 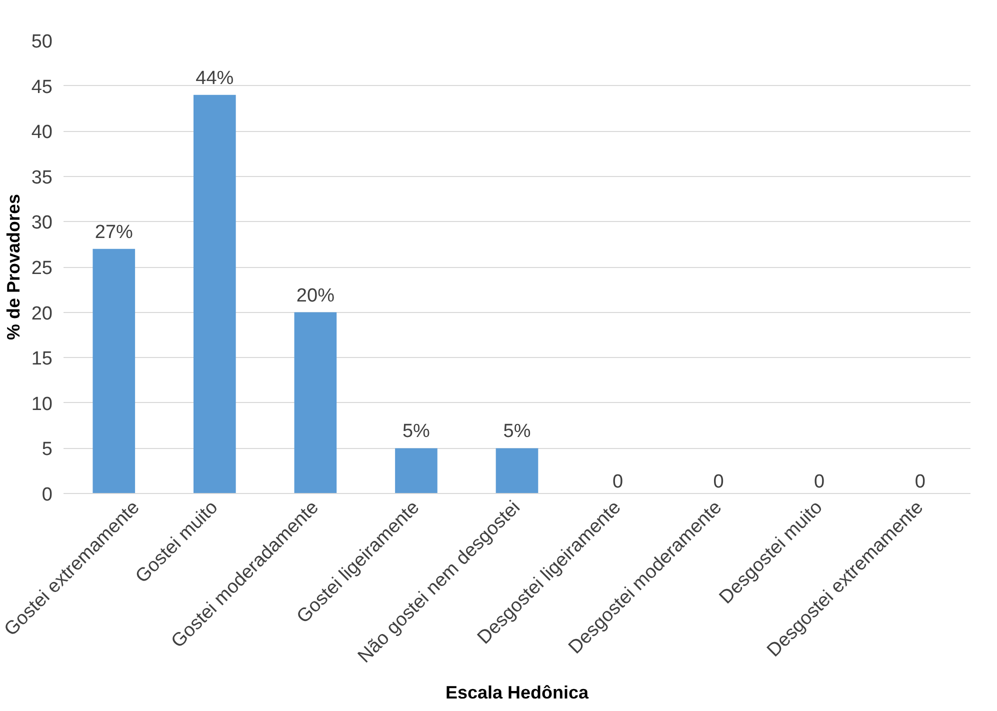 I want to click on y-tick-label: 0, so click(x=47, y=495).